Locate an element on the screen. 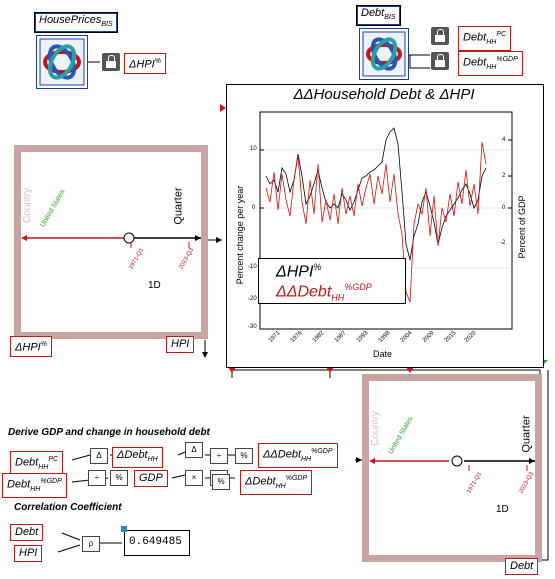  left-tick-10: 10 is located at coordinates (253, 149).